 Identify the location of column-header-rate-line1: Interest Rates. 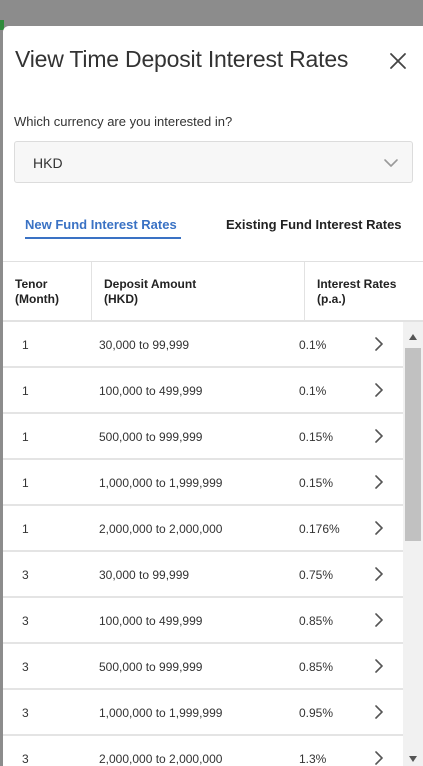
(357, 284).